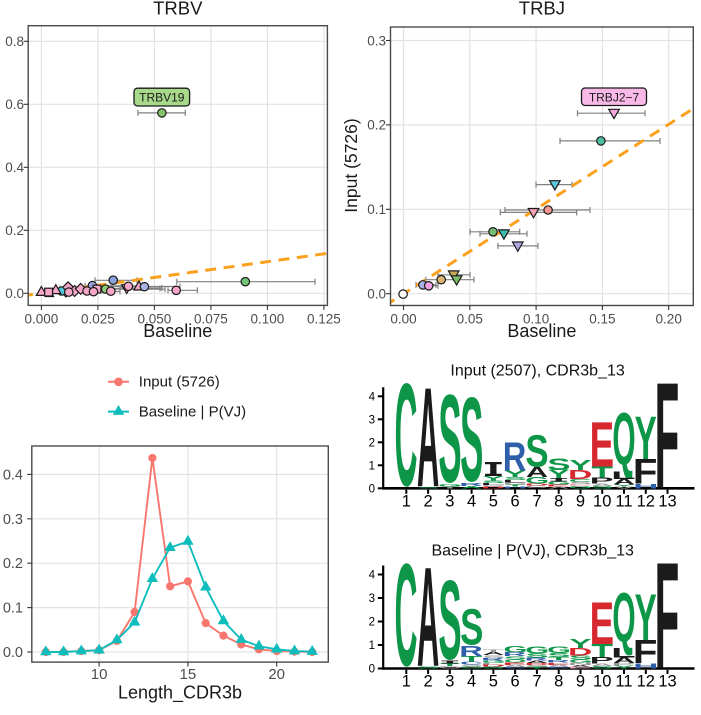 The width and height of the screenshot is (701, 715). What do you see at coordinates (42, 319) in the screenshot?
I see `svg-text: 0.000` at bounding box center [42, 319].